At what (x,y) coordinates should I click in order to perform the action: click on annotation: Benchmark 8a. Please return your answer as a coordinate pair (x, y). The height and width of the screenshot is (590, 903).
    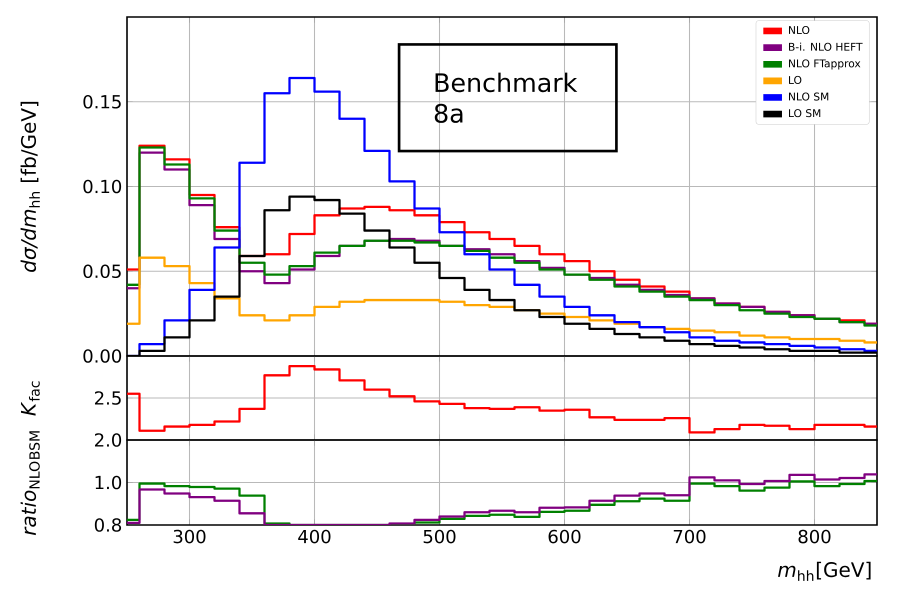
    Looking at the image, I should click on (506, 97).